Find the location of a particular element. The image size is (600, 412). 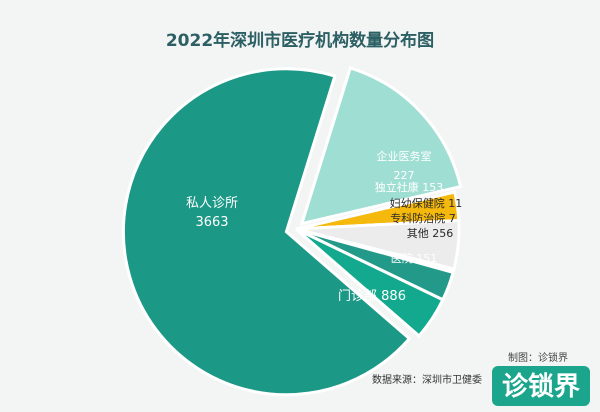

pie-label-0: 私人诊所 3663 is located at coordinates (212, 213).